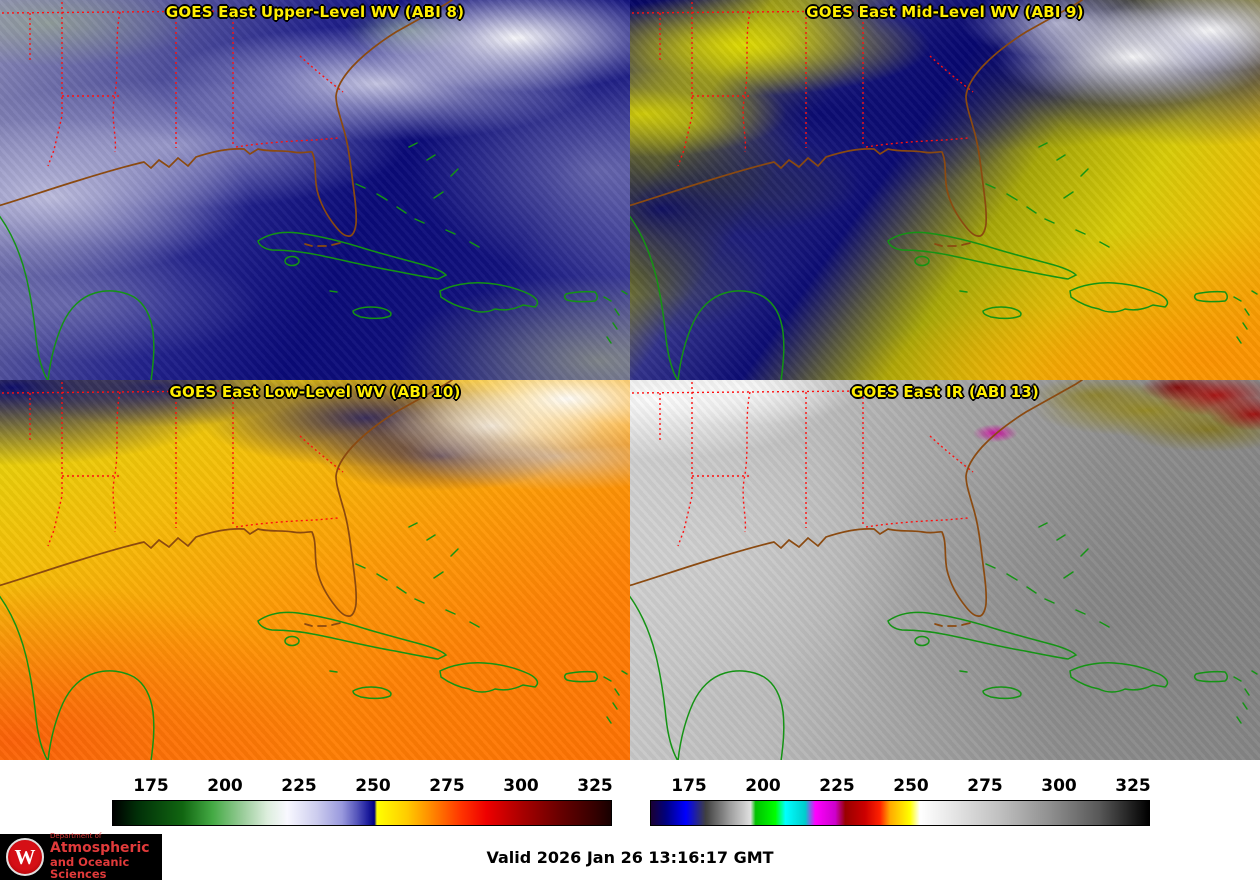  I want to click on logo-name-line2: and Oceanic Sciences, so click(90, 868).